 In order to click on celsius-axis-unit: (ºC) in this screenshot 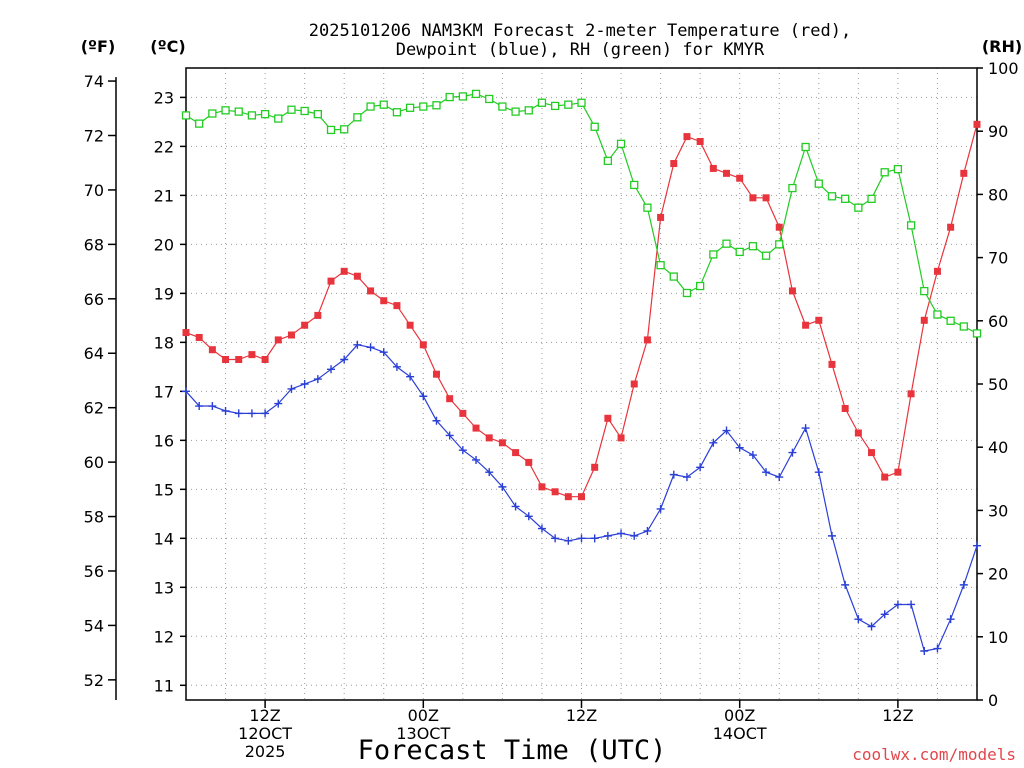, I will do `click(167, 46)`.